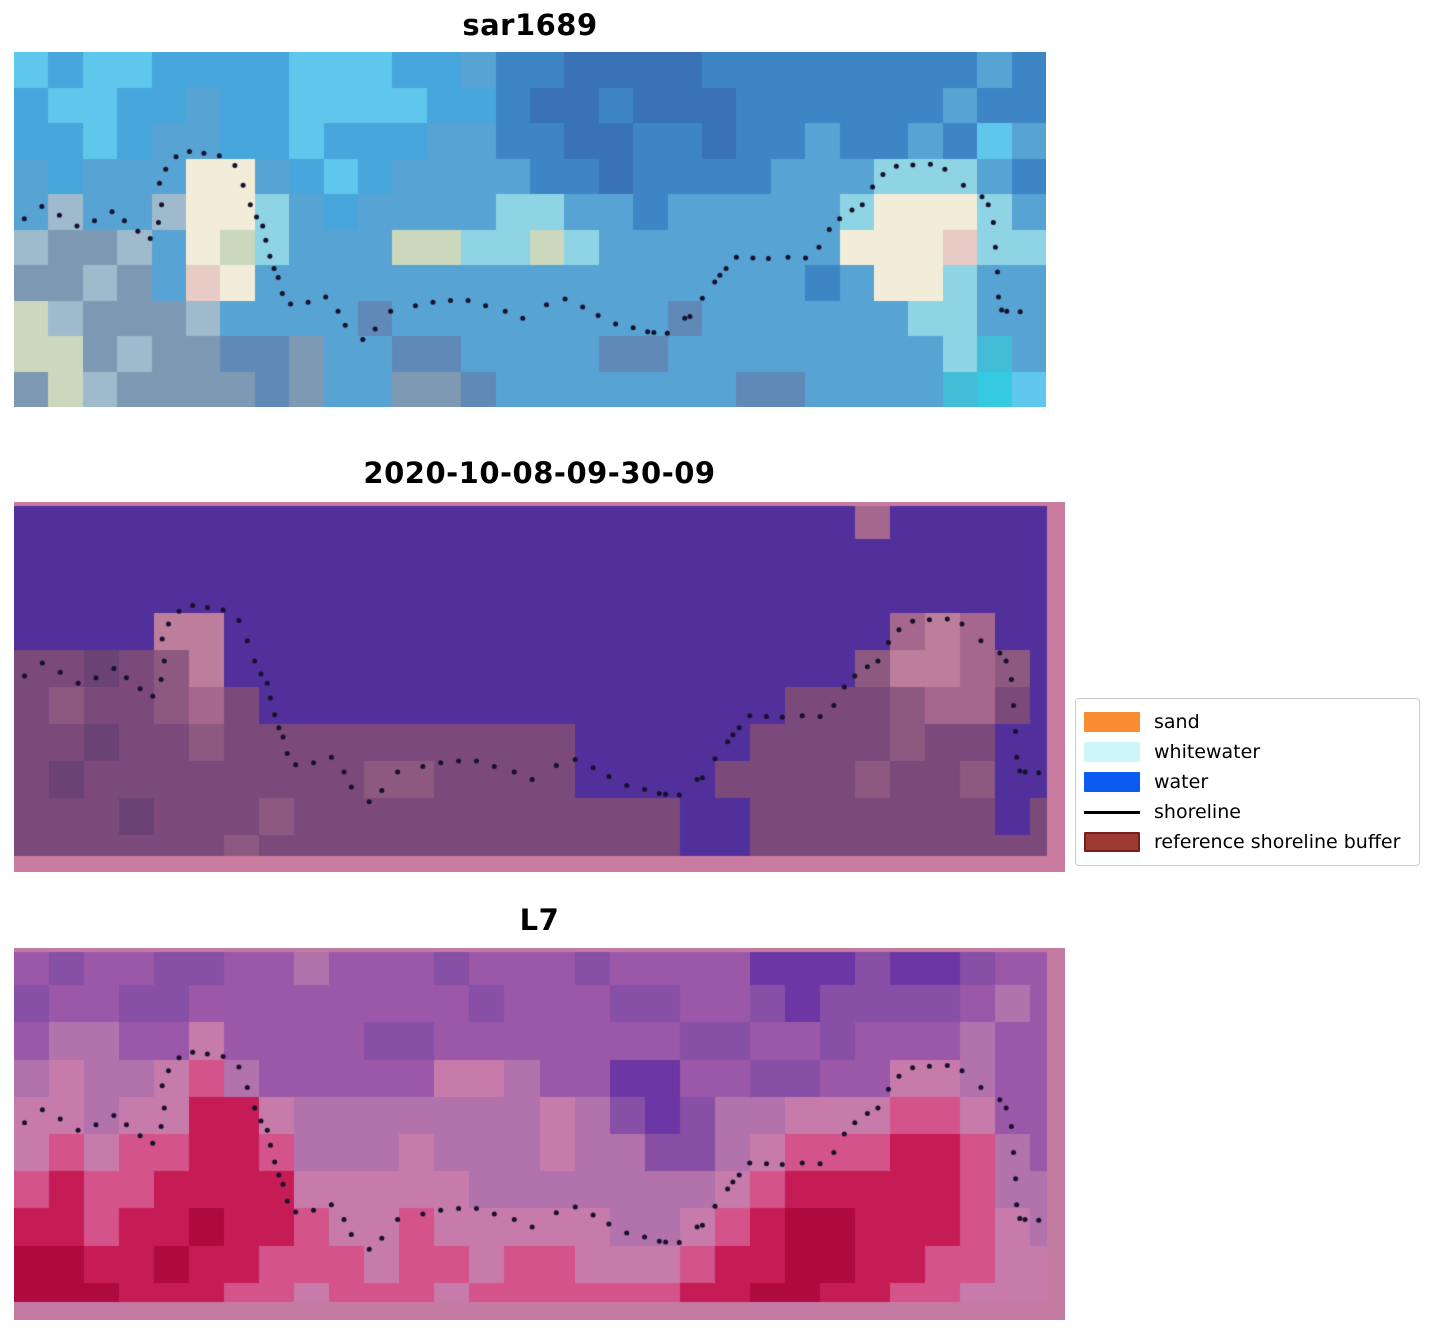  Describe the element at coordinates (1277, 842) in the screenshot. I see `legend-label-reference-buffer: reference shoreline buffer` at that location.